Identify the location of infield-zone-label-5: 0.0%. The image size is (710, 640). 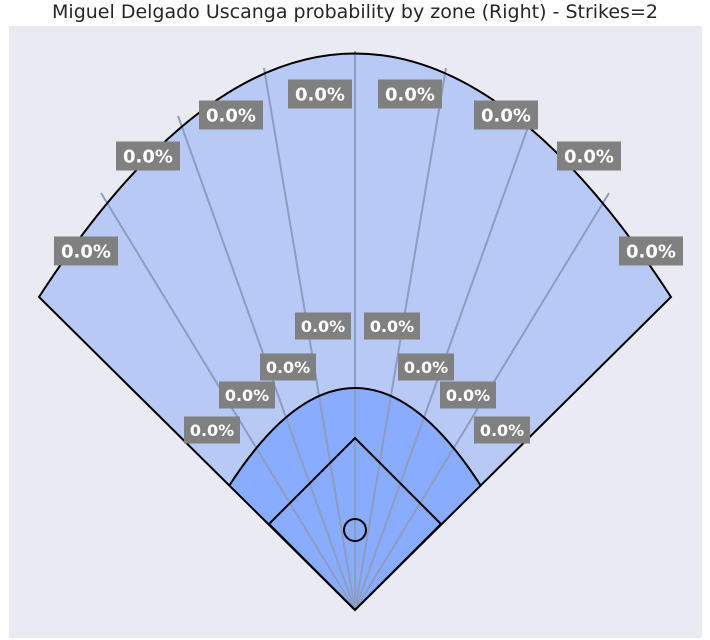
(392, 326).